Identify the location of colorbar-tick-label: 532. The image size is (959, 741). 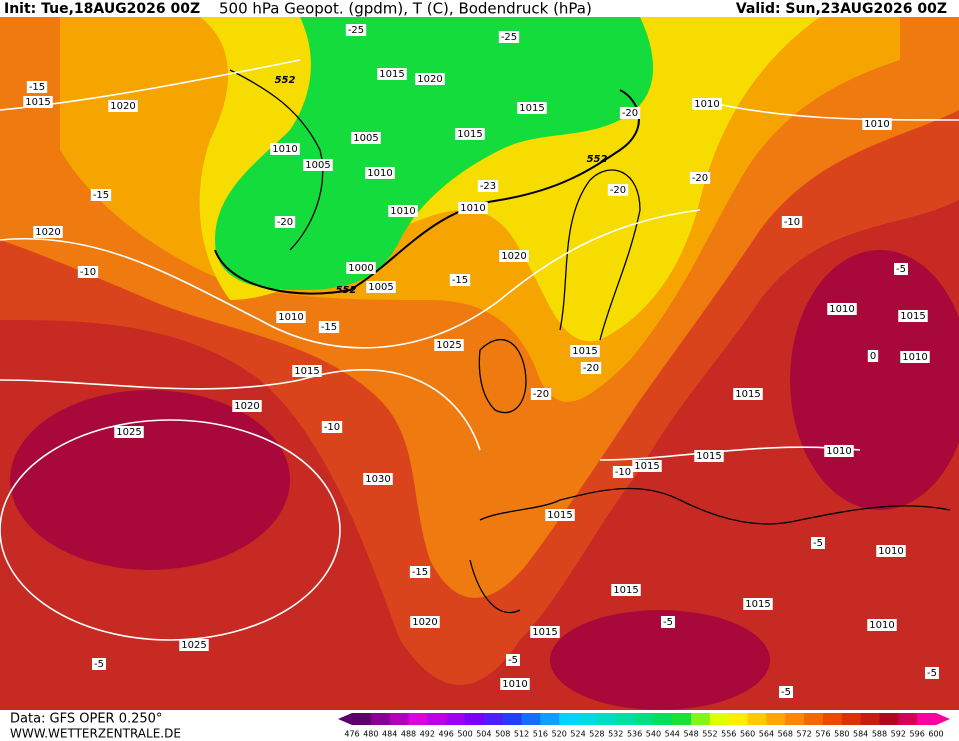
(615, 734).